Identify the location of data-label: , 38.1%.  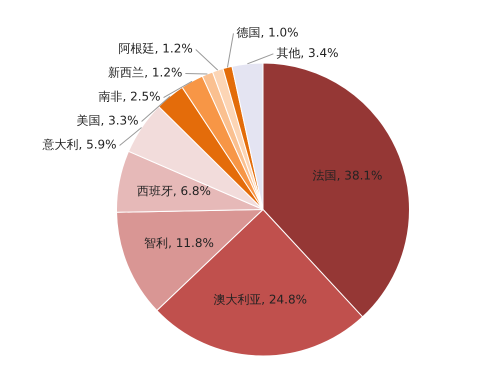
(359, 175).